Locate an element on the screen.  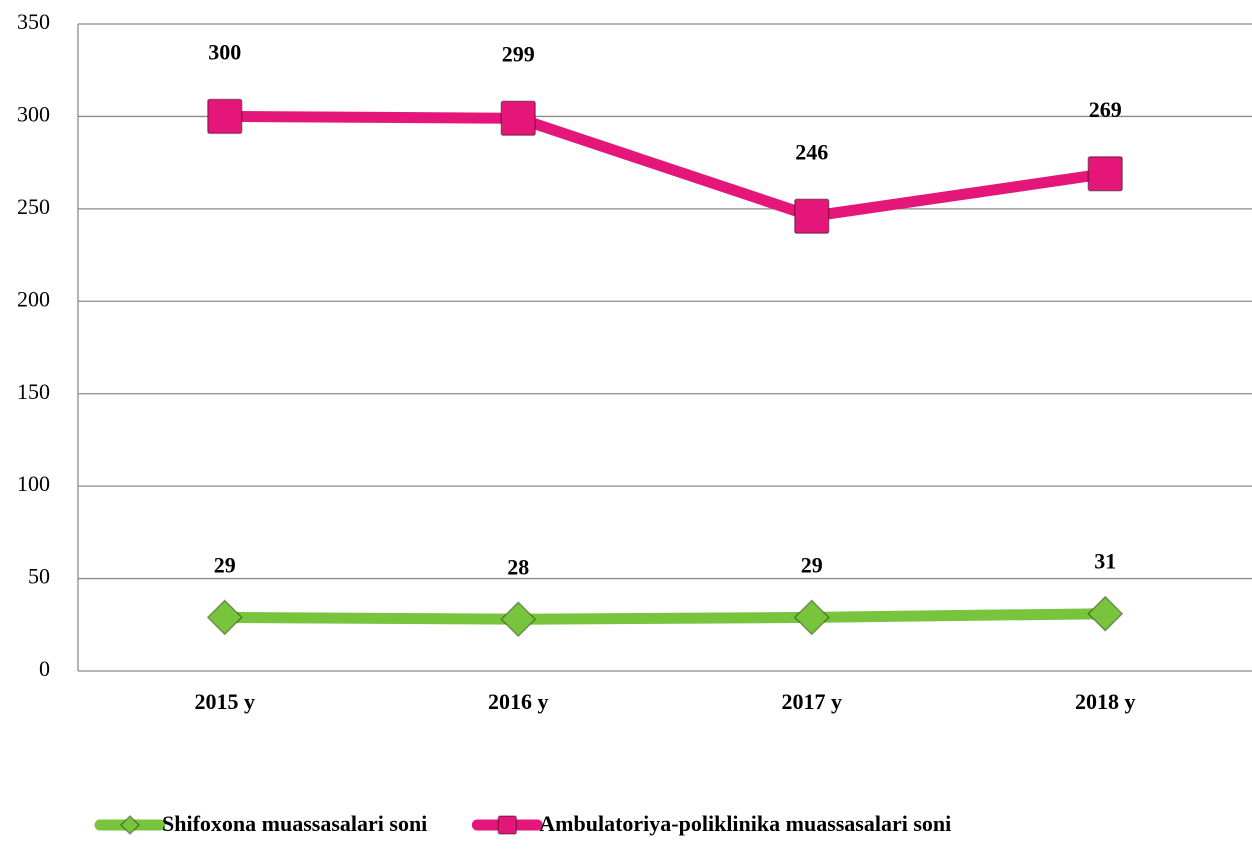
x-tick-label: 2017 y is located at coordinates (812, 701).